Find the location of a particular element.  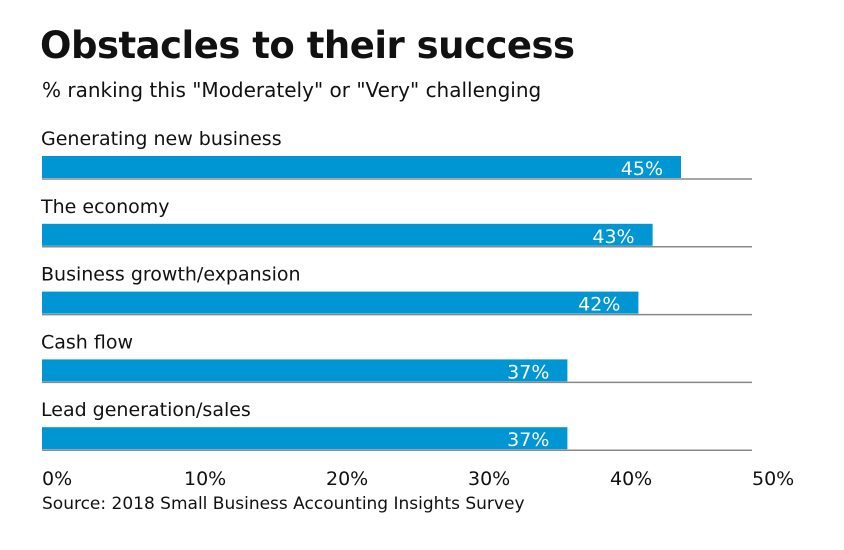

category-label: Generating new business is located at coordinates (161, 139).